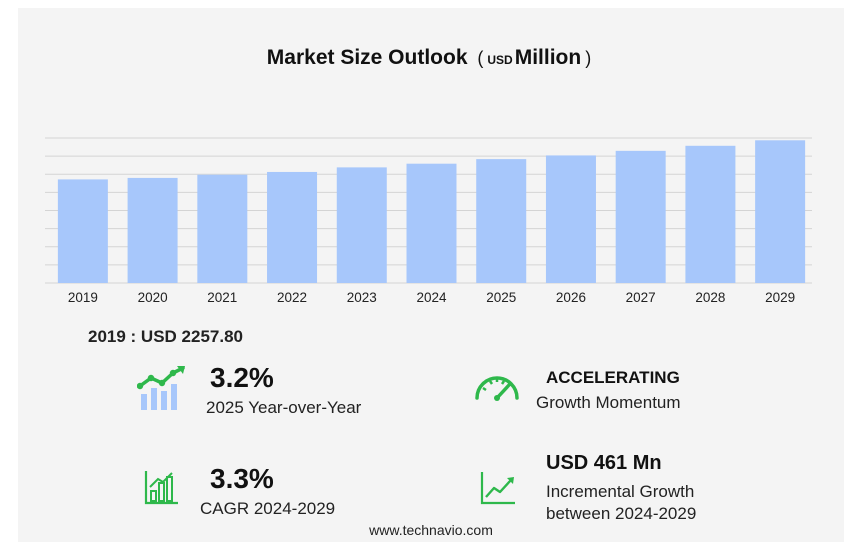 The image size is (862, 550). Describe the element at coordinates (621, 513) in the screenshot. I see `incremental-label-2: between 2024-2029` at that location.